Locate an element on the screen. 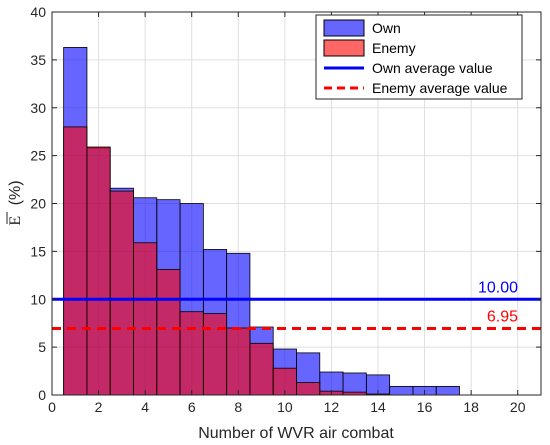  x-tick-label-3: 6 is located at coordinates (192, 407).